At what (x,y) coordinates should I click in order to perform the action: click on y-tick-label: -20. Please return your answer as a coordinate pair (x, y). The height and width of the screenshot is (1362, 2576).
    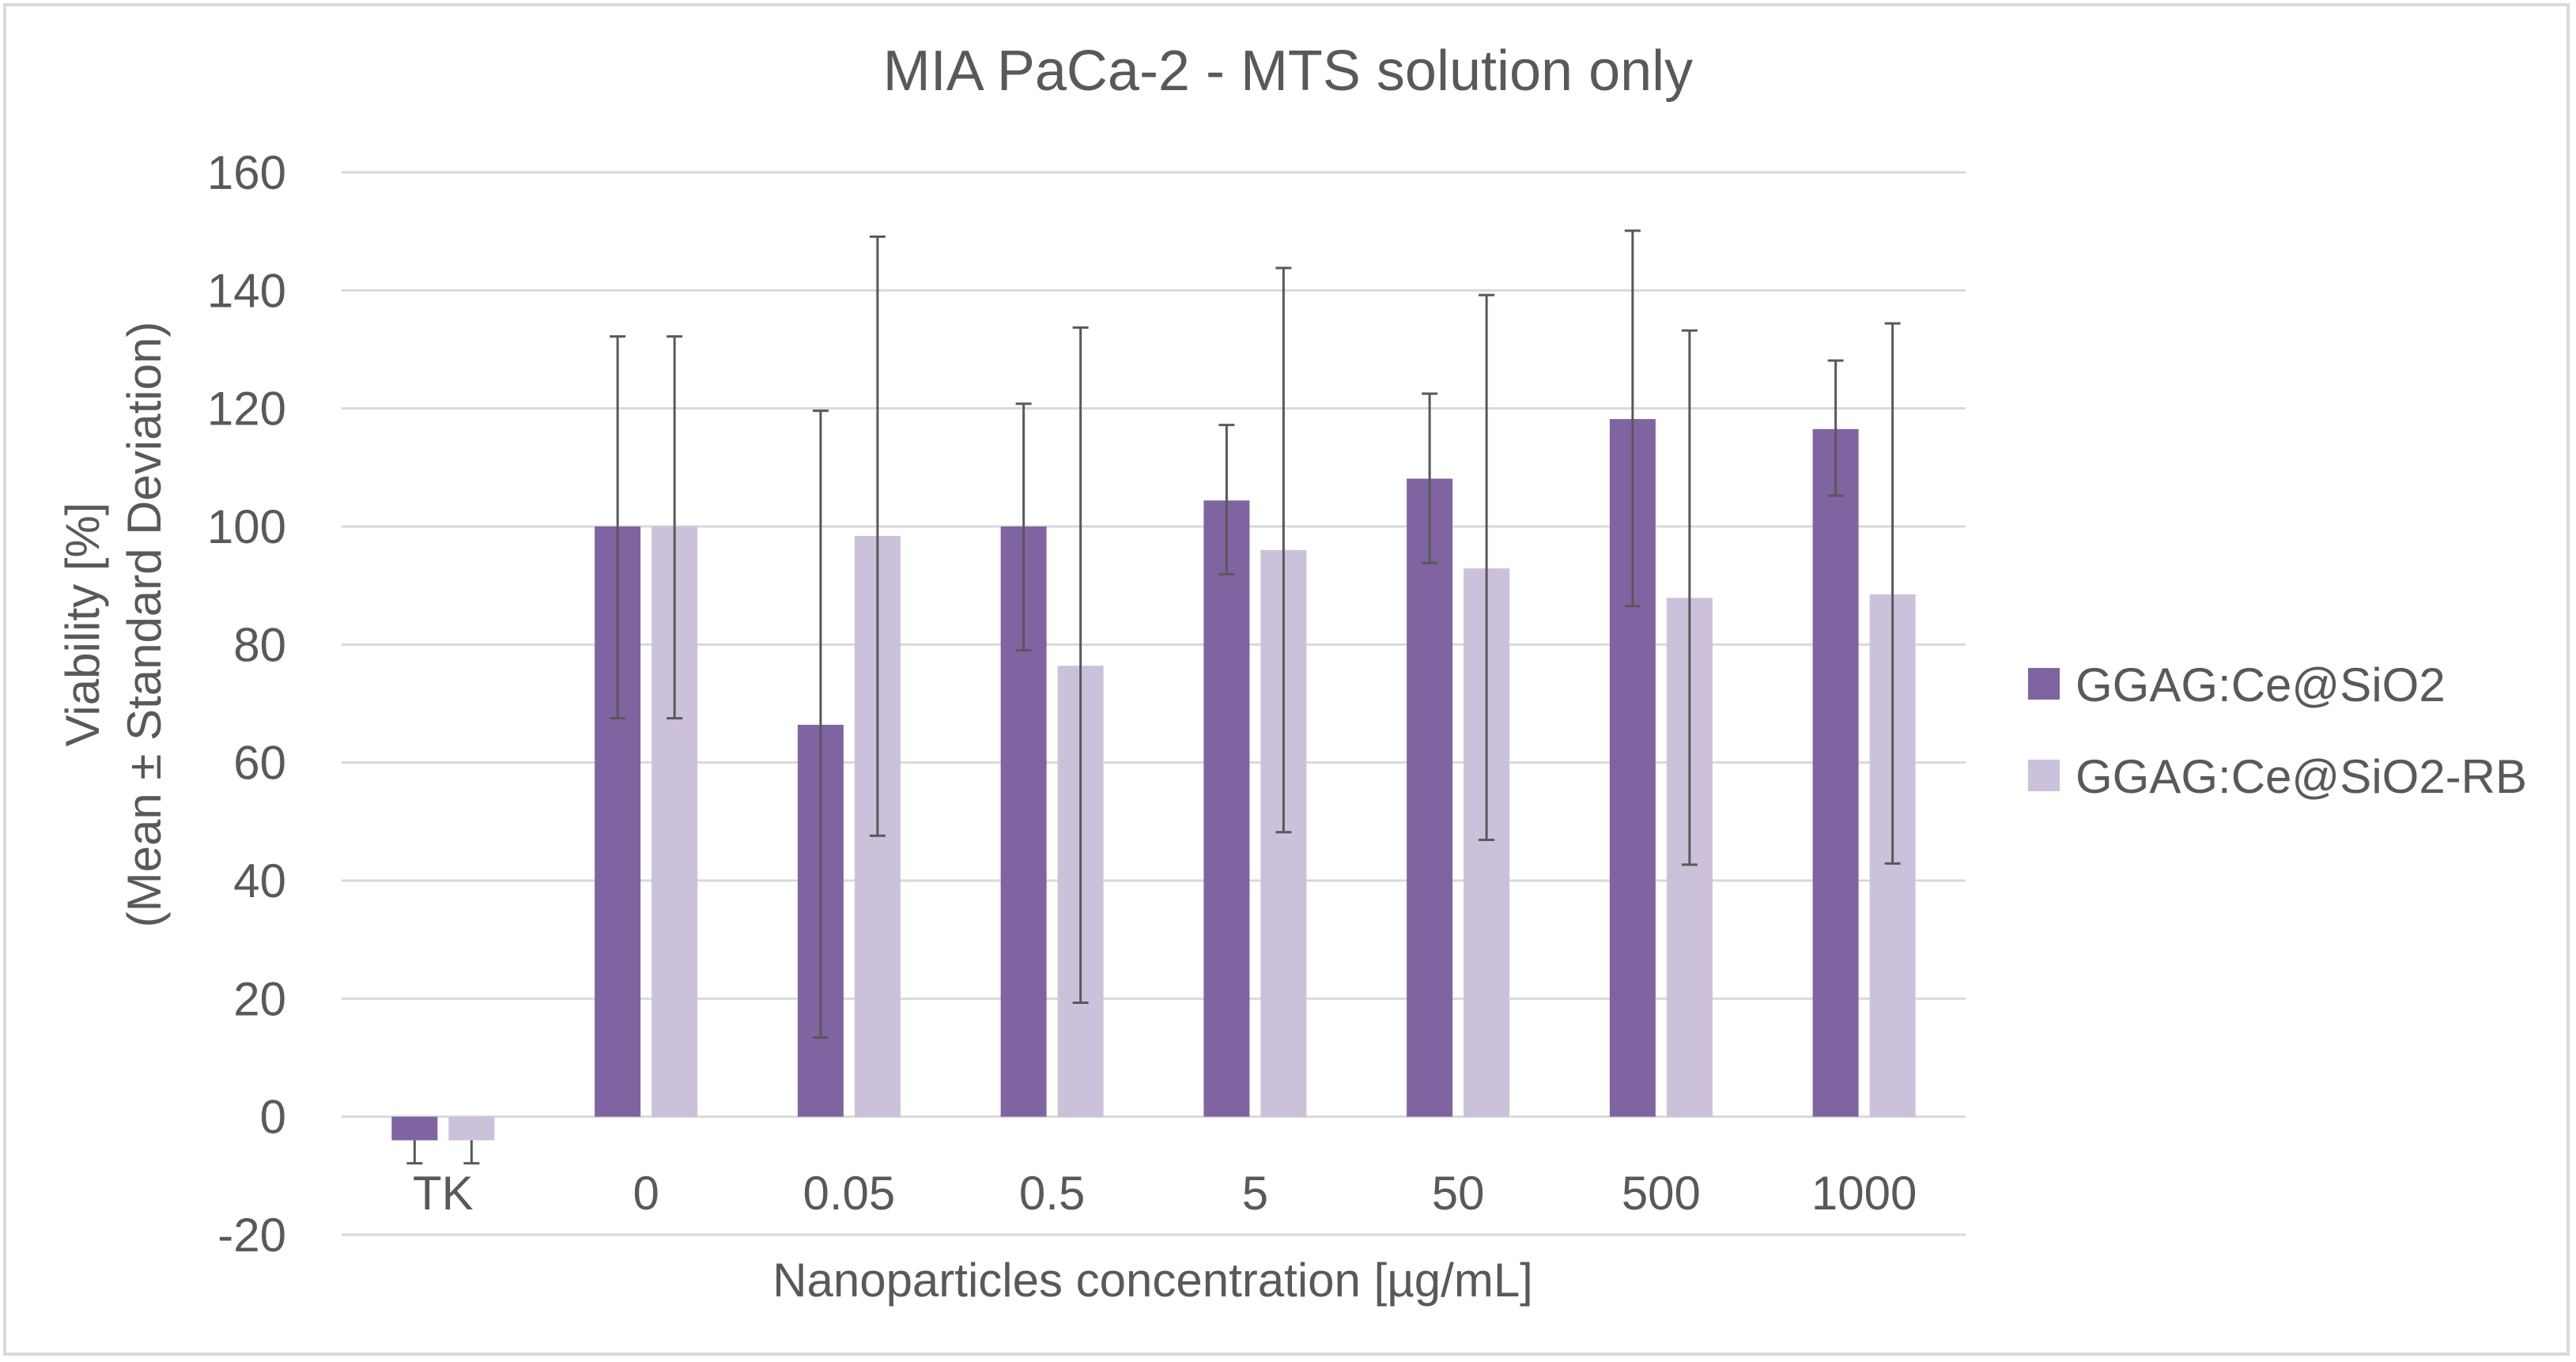
    Looking at the image, I should click on (251, 1235).